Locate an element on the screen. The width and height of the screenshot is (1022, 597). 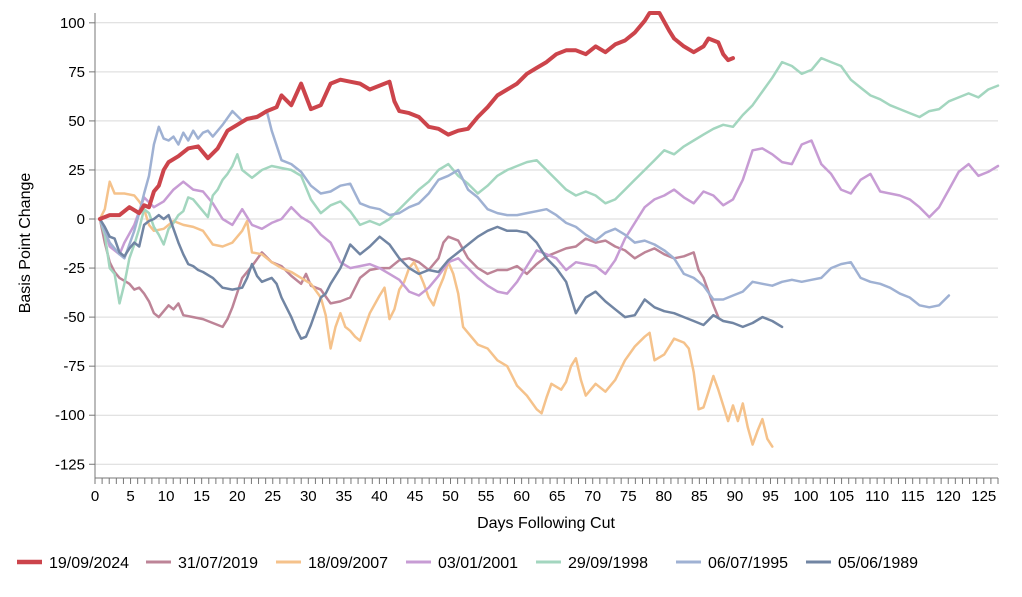
legend-label: 03/01/2001 is located at coordinates (478, 563).